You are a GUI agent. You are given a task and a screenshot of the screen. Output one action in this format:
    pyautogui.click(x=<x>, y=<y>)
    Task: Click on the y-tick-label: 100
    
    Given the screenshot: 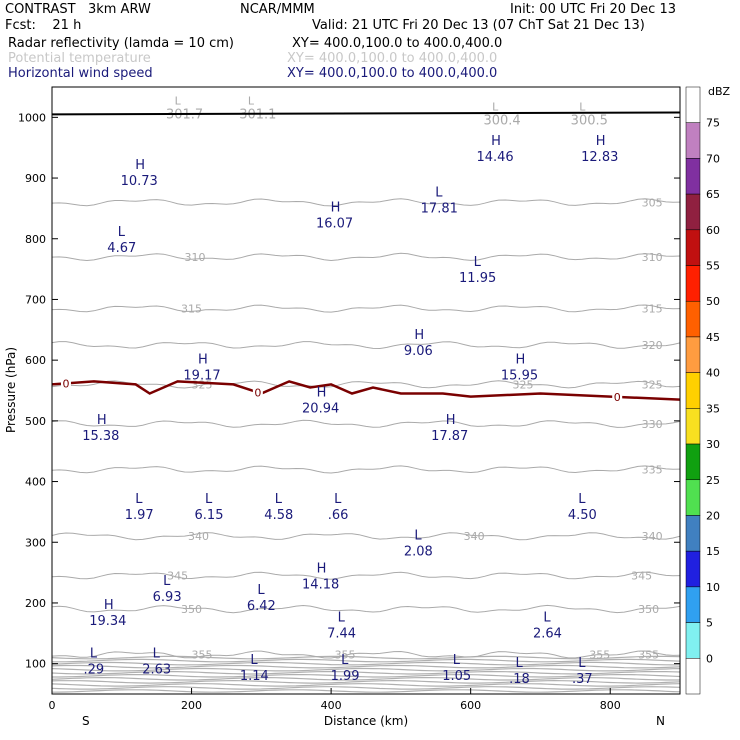 What is the action you would take?
    pyautogui.click(x=35, y=664)
    